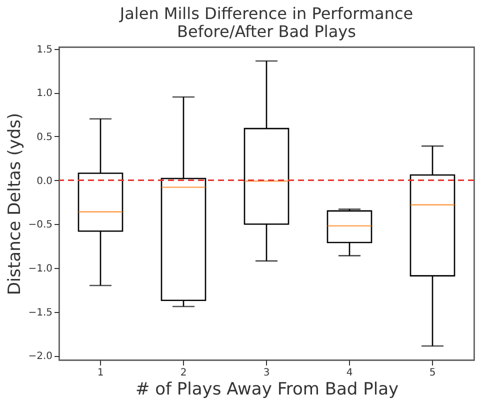 The image size is (489, 410). Describe the element at coordinates (44, 137) in the screenshot. I see `y-tick-label: 0.5` at that location.